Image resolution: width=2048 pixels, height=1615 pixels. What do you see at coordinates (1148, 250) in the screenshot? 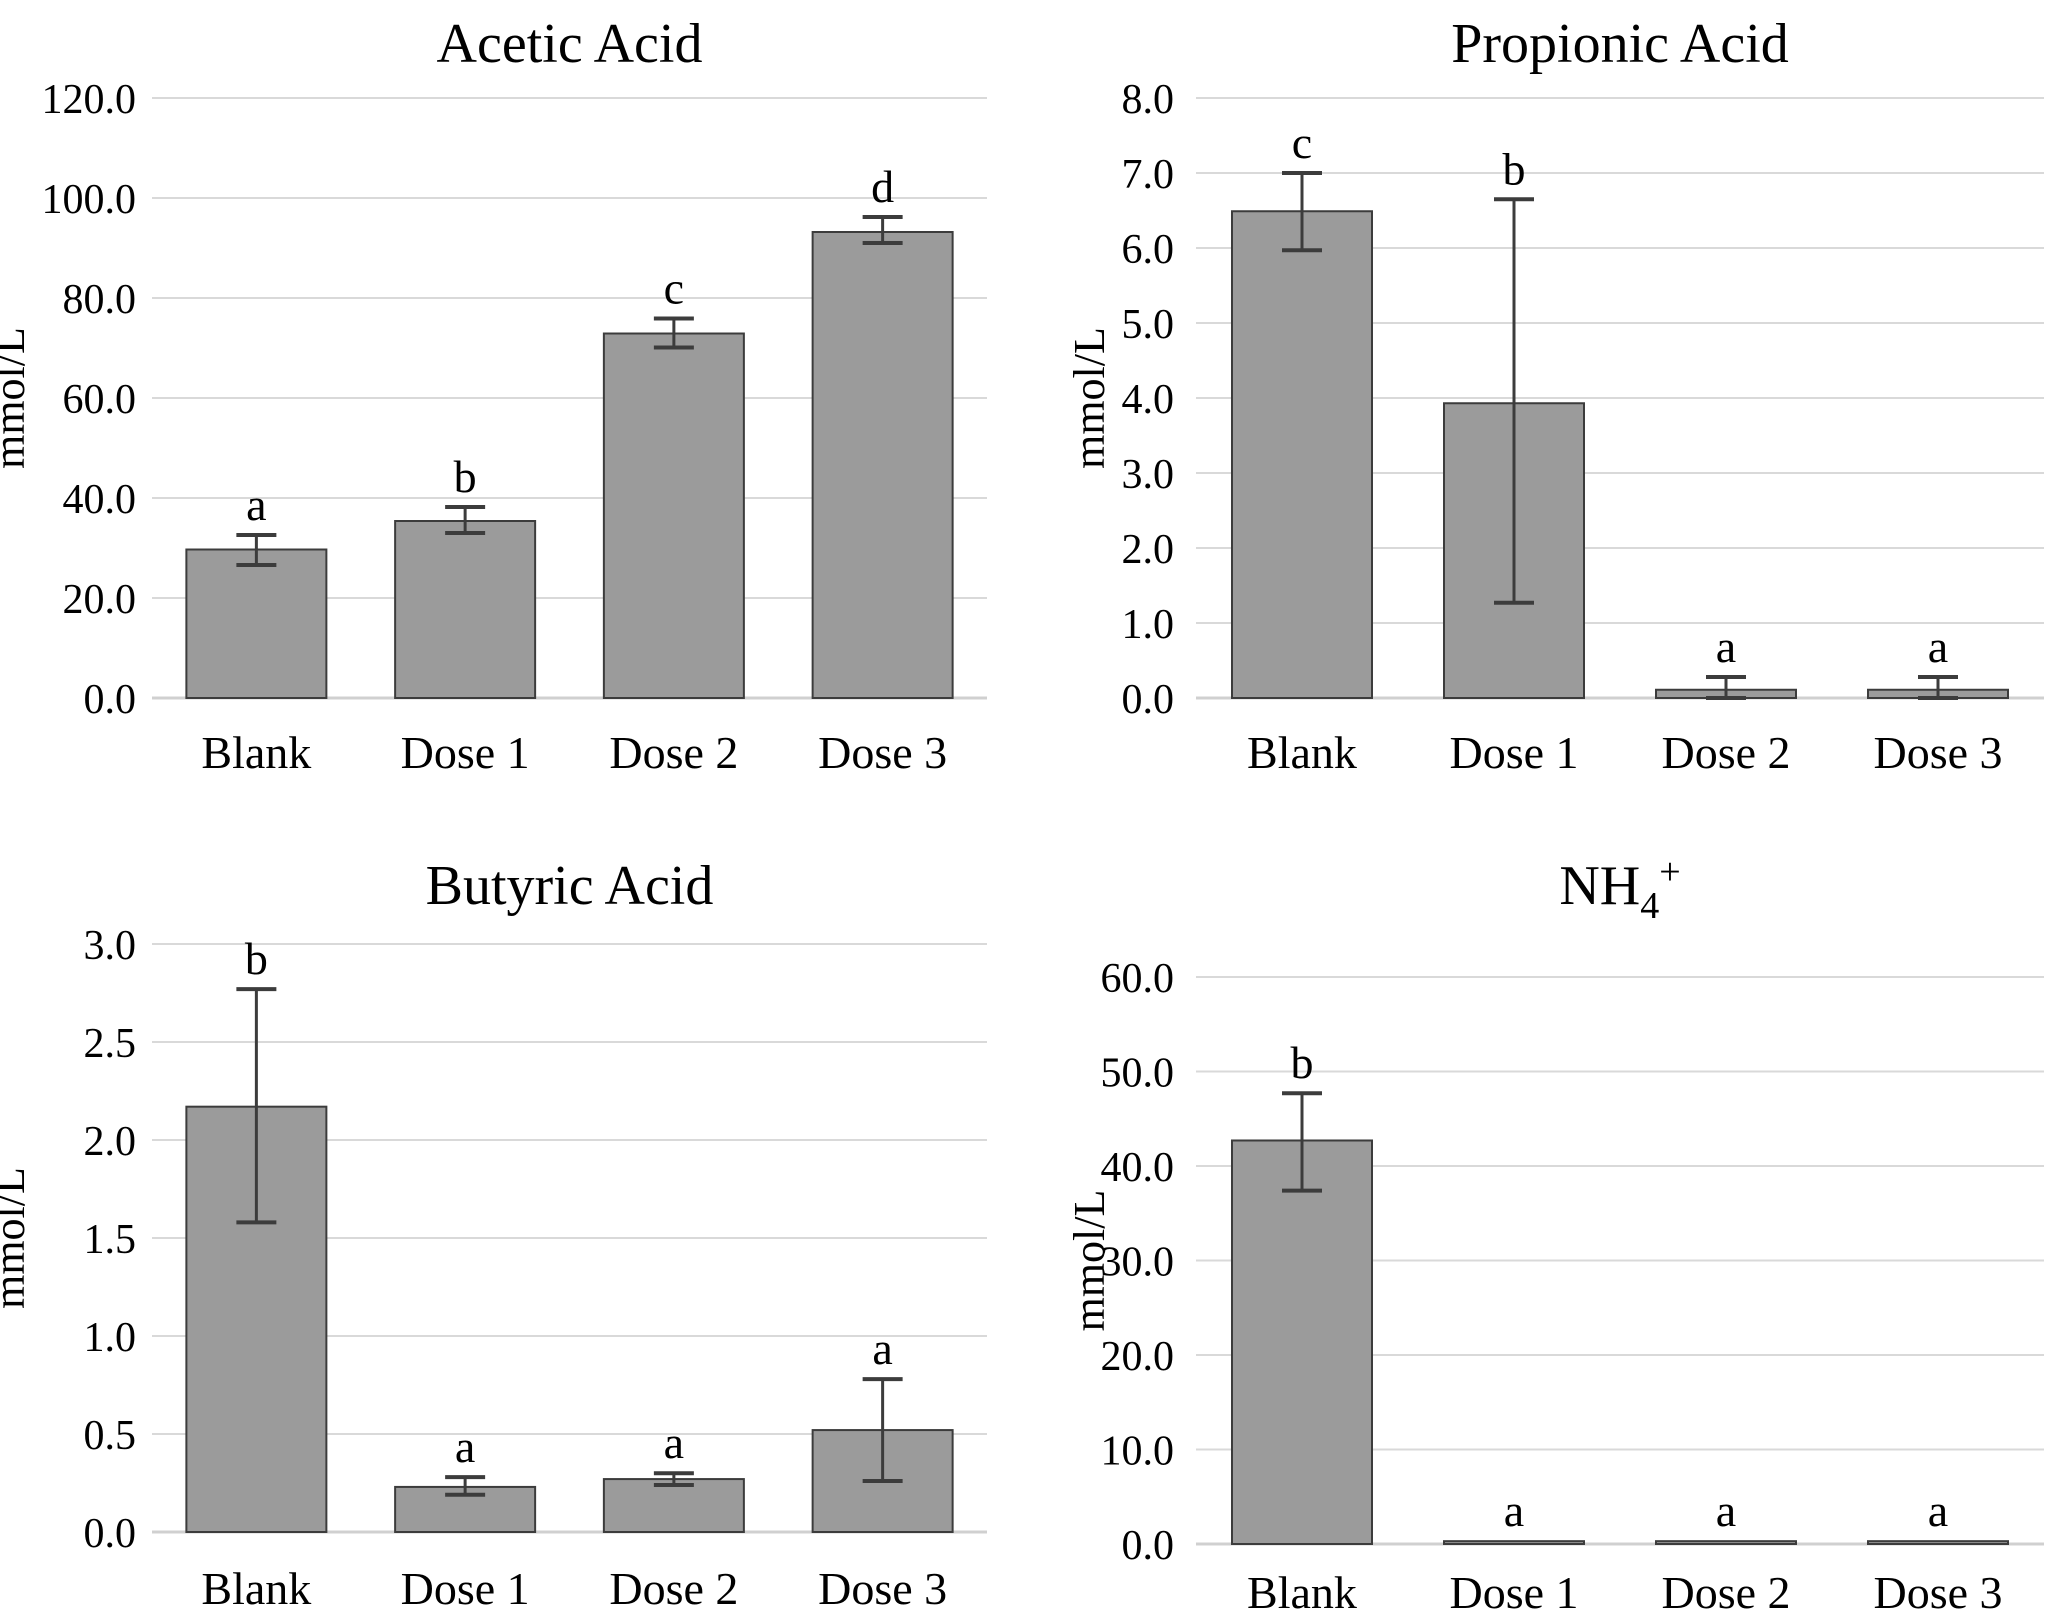
I see `y-tick-label: 6.0` at bounding box center [1148, 250].